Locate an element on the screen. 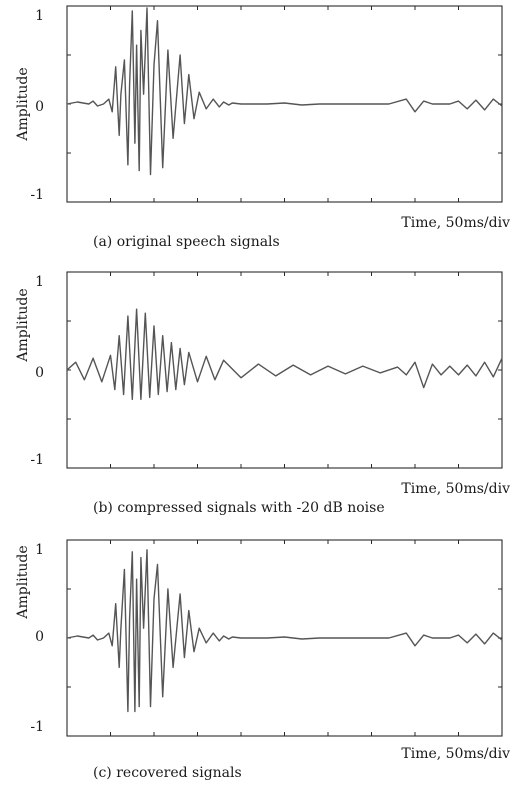  caption-b: (b) compressed signals with -20 dB noise is located at coordinates (239, 508).